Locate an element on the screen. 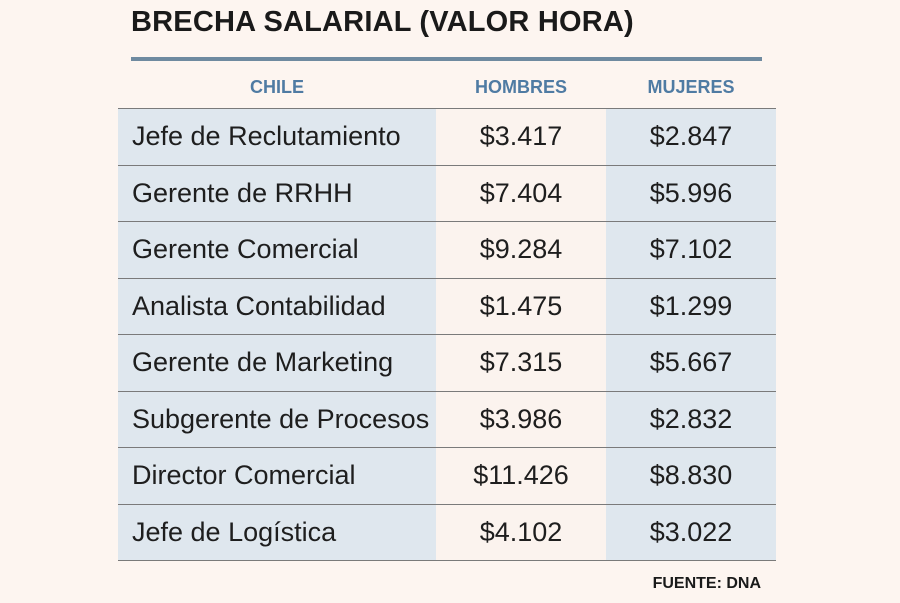 The width and height of the screenshot is (900, 603). table-row: Gerente de Marketing $7.315 $5.667 is located at coordinates (447, 363).